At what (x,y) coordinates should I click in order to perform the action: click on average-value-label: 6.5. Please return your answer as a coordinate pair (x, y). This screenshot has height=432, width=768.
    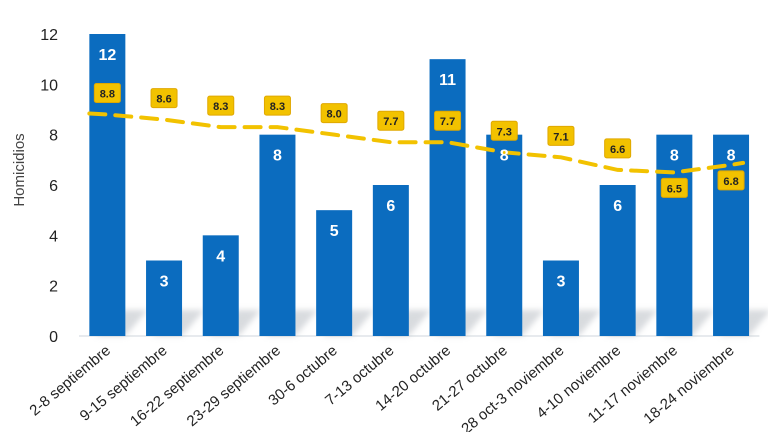
    Looking at the image, I should click on (674, 189).